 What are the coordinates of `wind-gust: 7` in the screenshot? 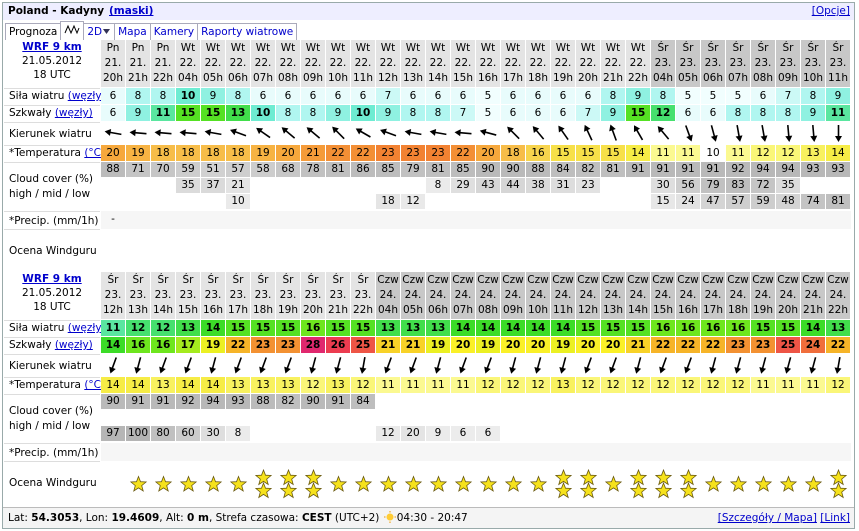 It's located at (588, 113).